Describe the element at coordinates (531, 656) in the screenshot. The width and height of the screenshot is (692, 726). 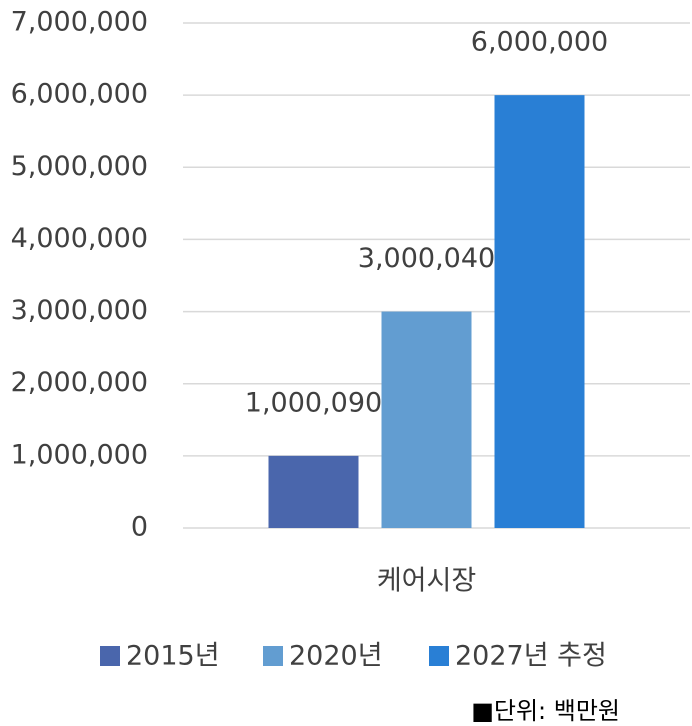
I see `legend-label: 2027년 추정` at that location.